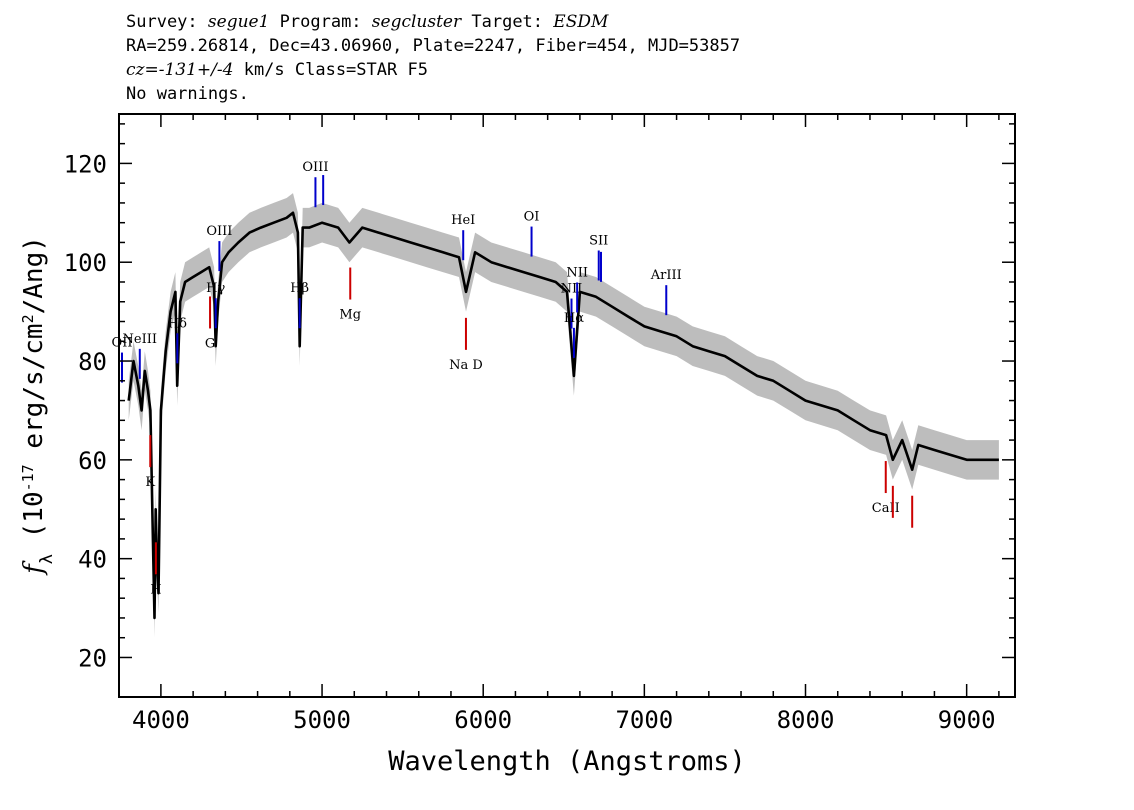 The height and width of the screenshot is (810, 1134). Describe the element at coordinates (967, 720) in the screenshot. I see `x-tick-label: 9000` at that location.